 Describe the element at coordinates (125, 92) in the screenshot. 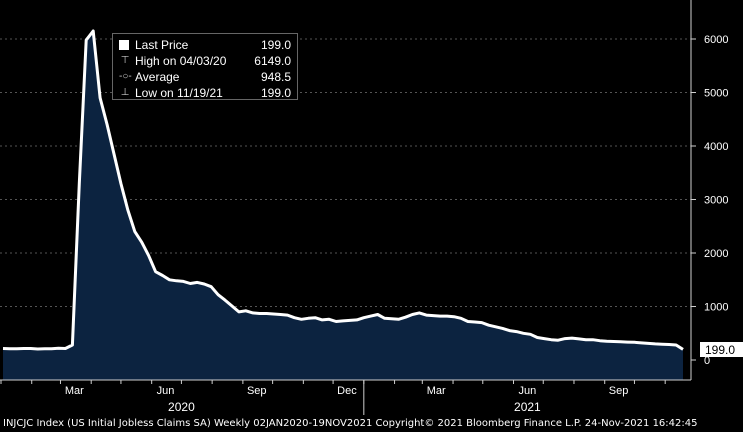

I see `low-marker-icon: ⊥` at that location.